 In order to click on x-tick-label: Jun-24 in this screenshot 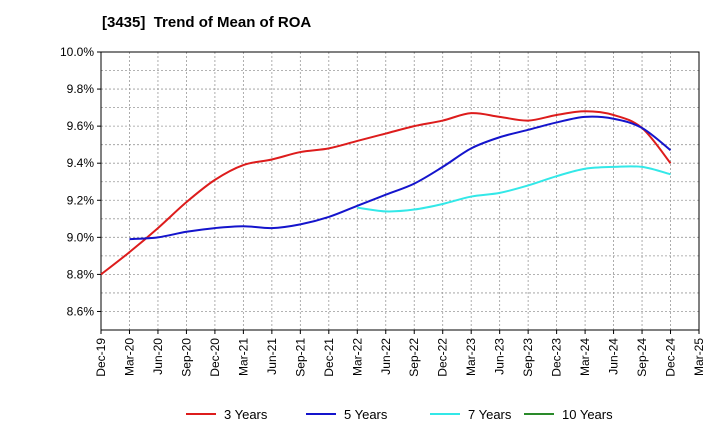, I will do `click(614, 356)`.